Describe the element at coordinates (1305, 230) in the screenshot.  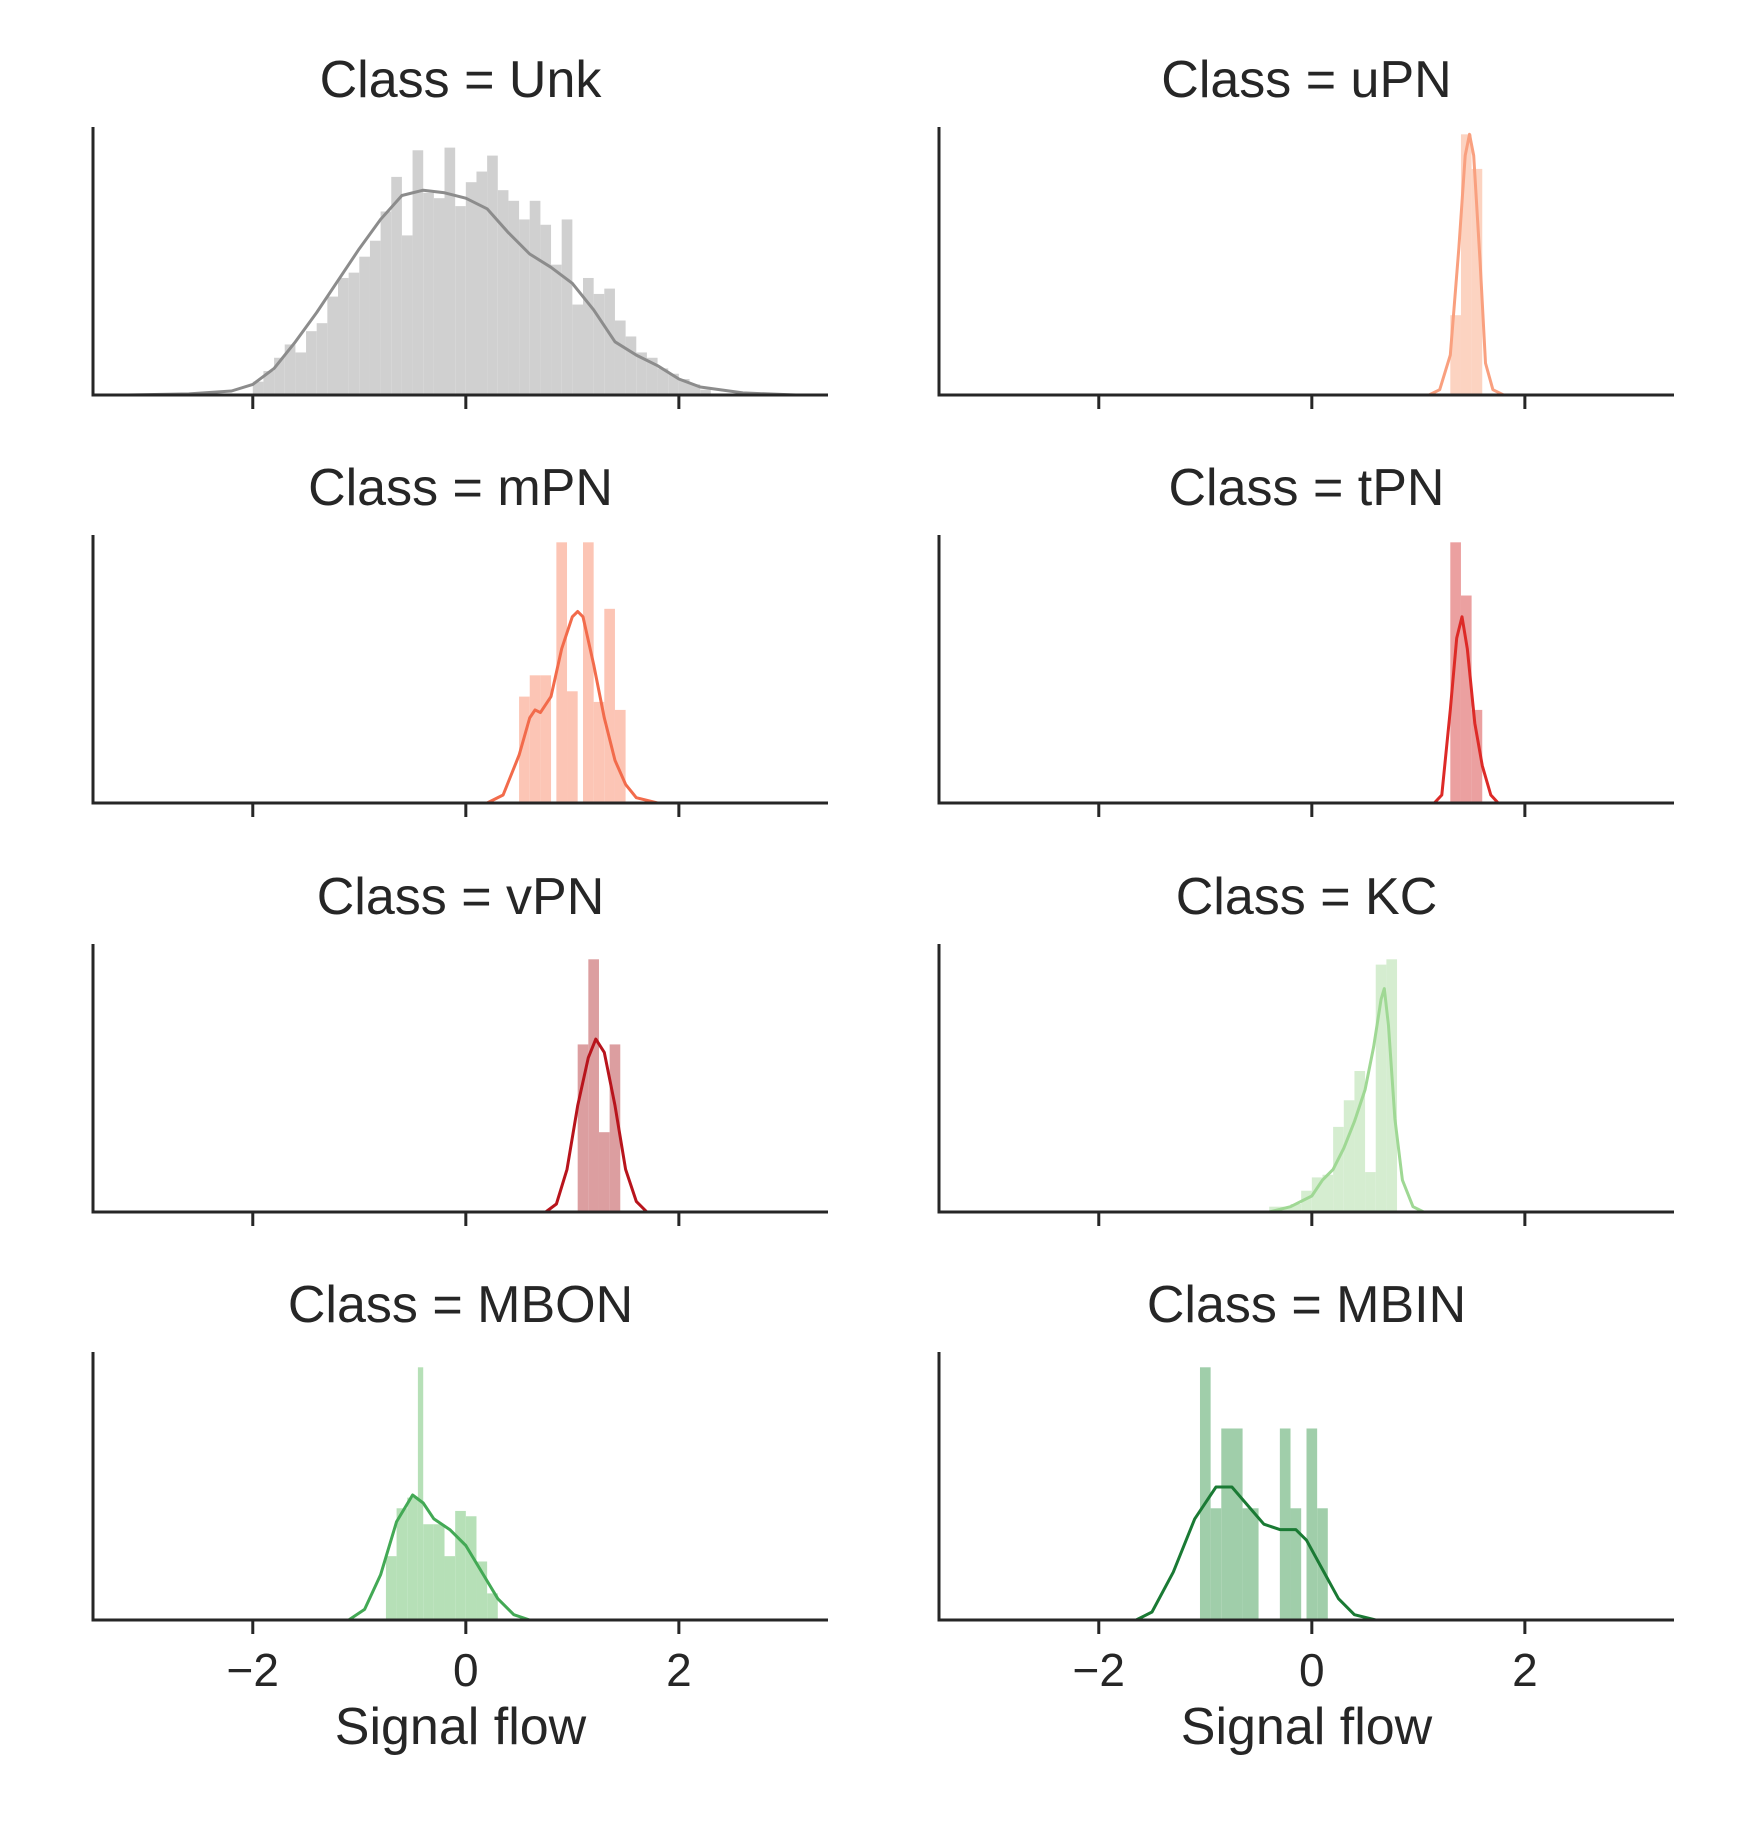
I see `panel-1: Class = uPN` at that location.